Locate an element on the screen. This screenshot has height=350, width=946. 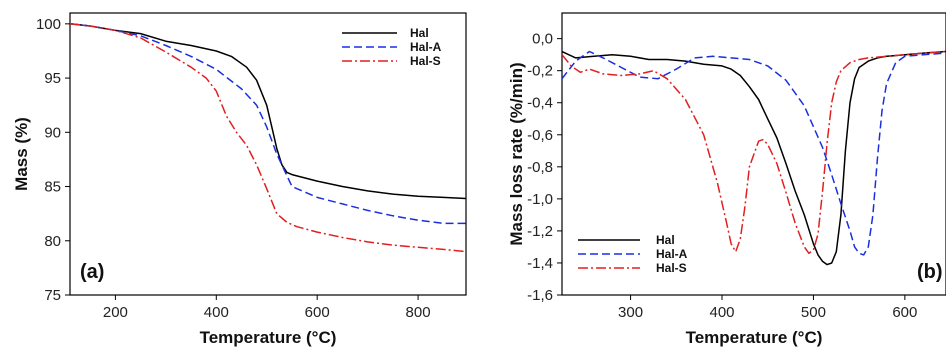
y-tick-label: 80 is located at coordinates (52, 241).